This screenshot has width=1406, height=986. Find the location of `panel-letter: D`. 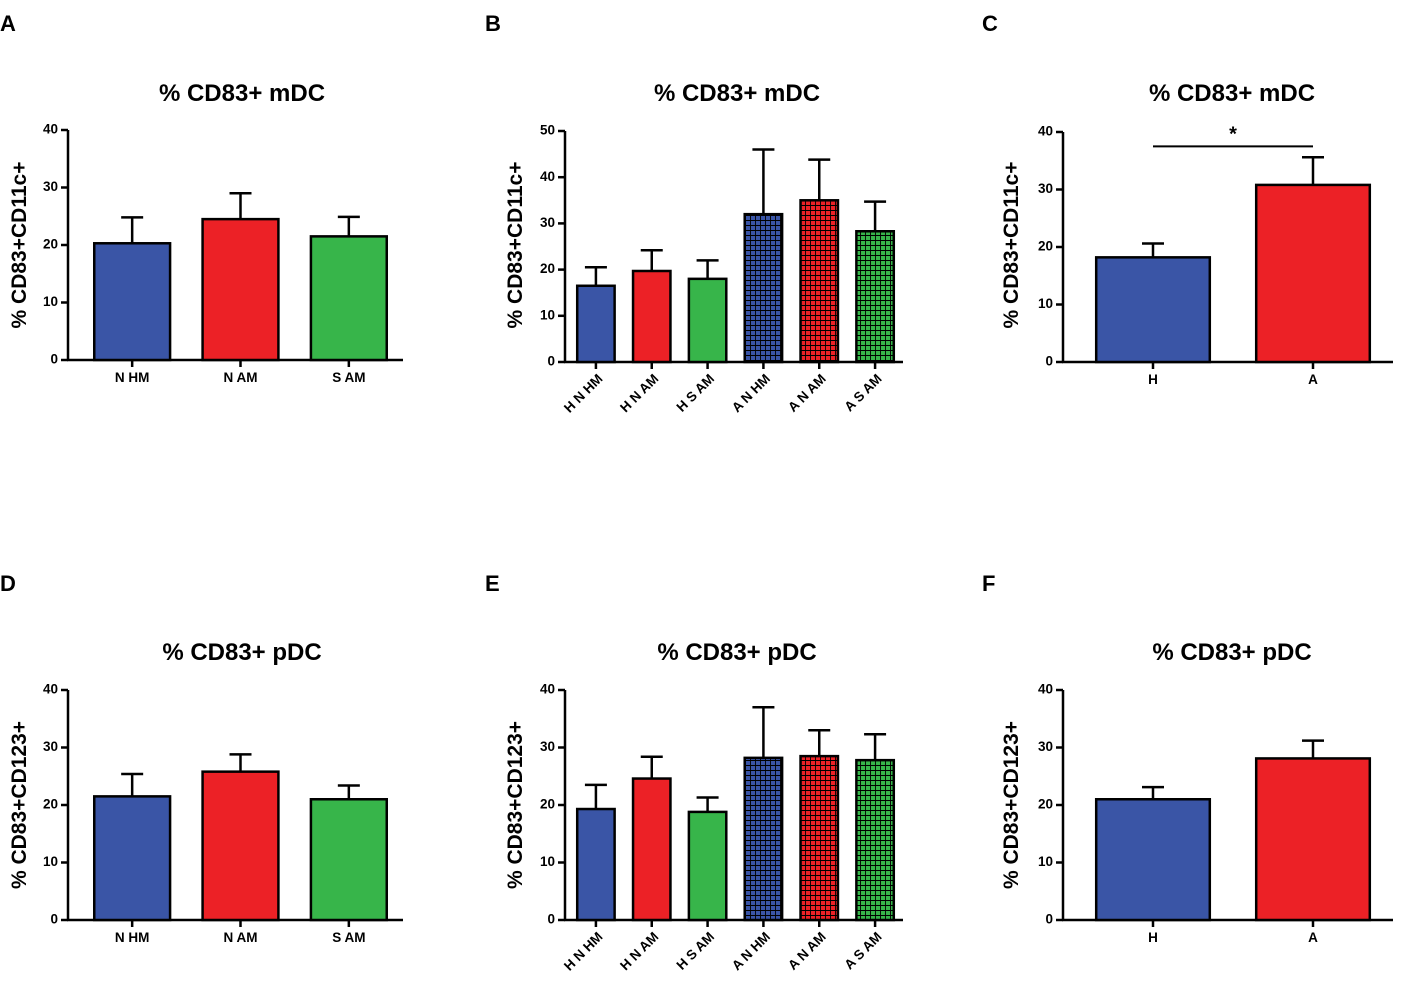

panel-letter: D is located at coordinates (8, 583).